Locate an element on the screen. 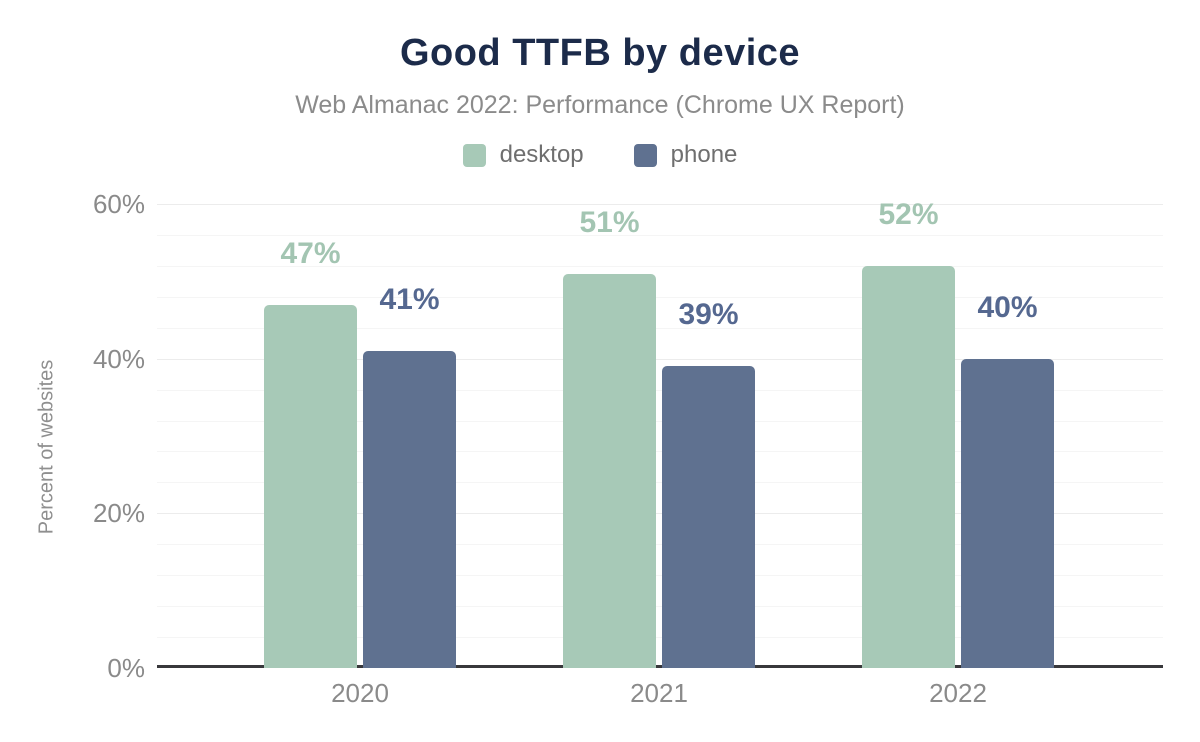 Image resolution: width=1200 pixels, height=742 pixels. bar-label-phone-2020: 41% is located at coordinates (409, 299).